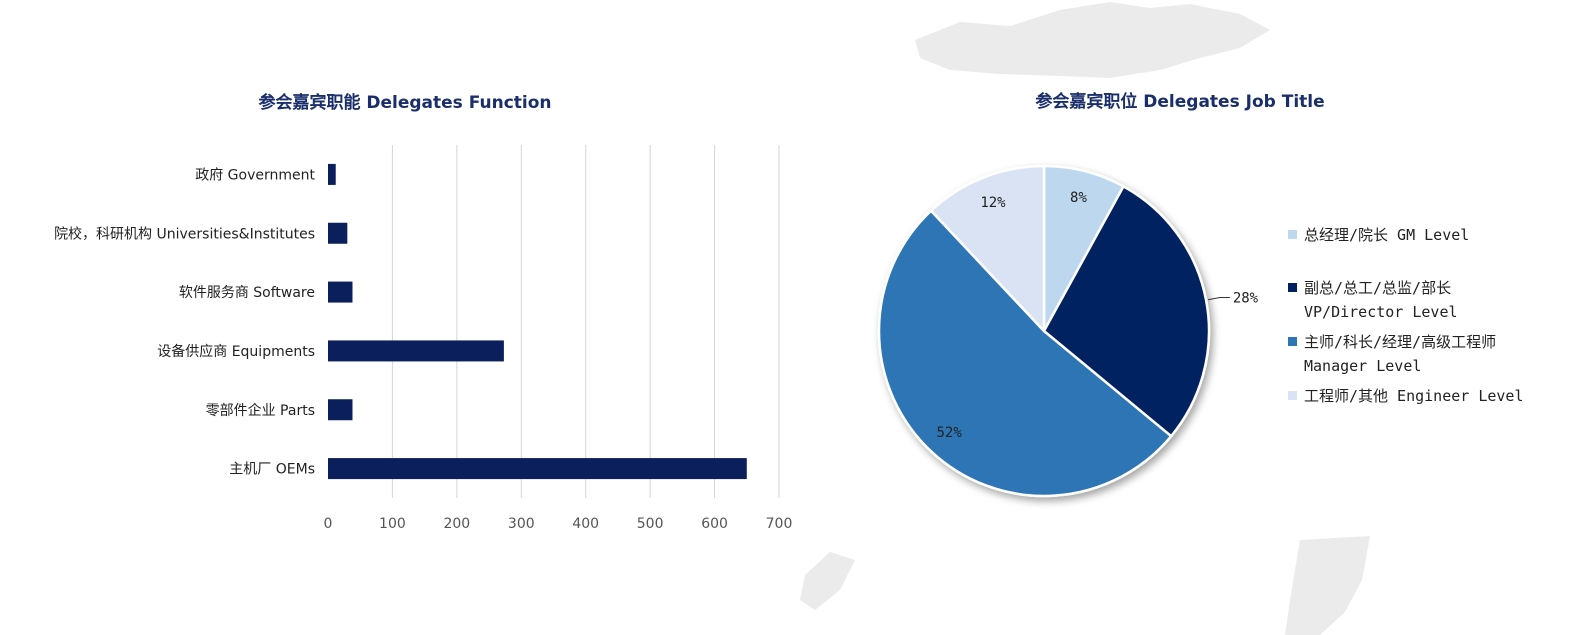  I want to click on x-tick-label: 300, so click(521, 524).